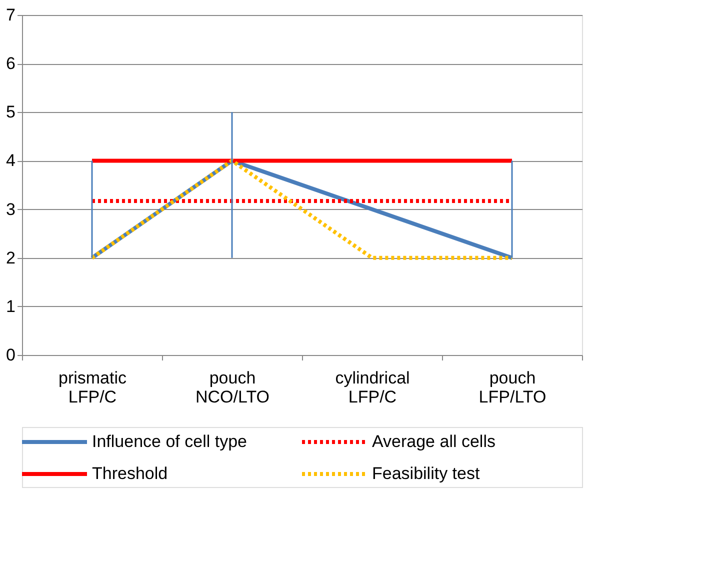 The width and height of the screenshot is (707, 583). I want to click on y-tick-label: 2, so click(11, 258).